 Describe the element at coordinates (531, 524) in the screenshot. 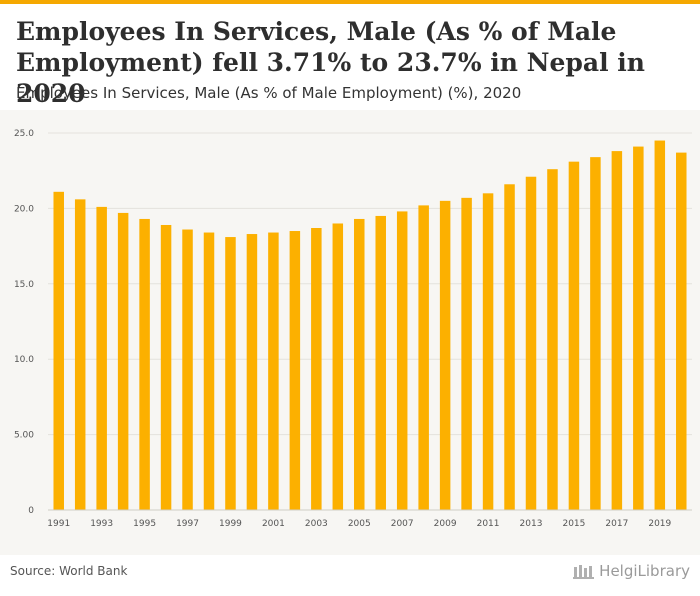

I see `x-tick-label: 2013` at that location.